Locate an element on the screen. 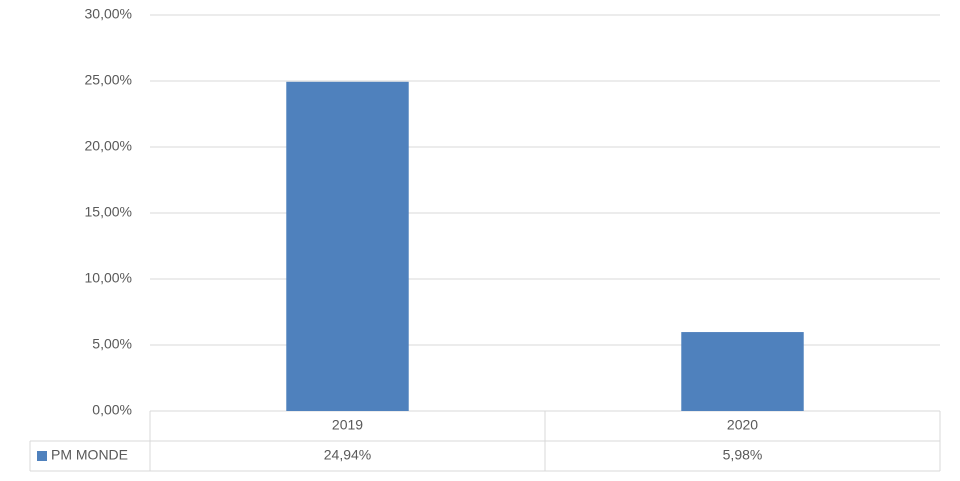 This screenshot has width=960, height=481. table-value: 24,94% is located at coordinates (347, 455).